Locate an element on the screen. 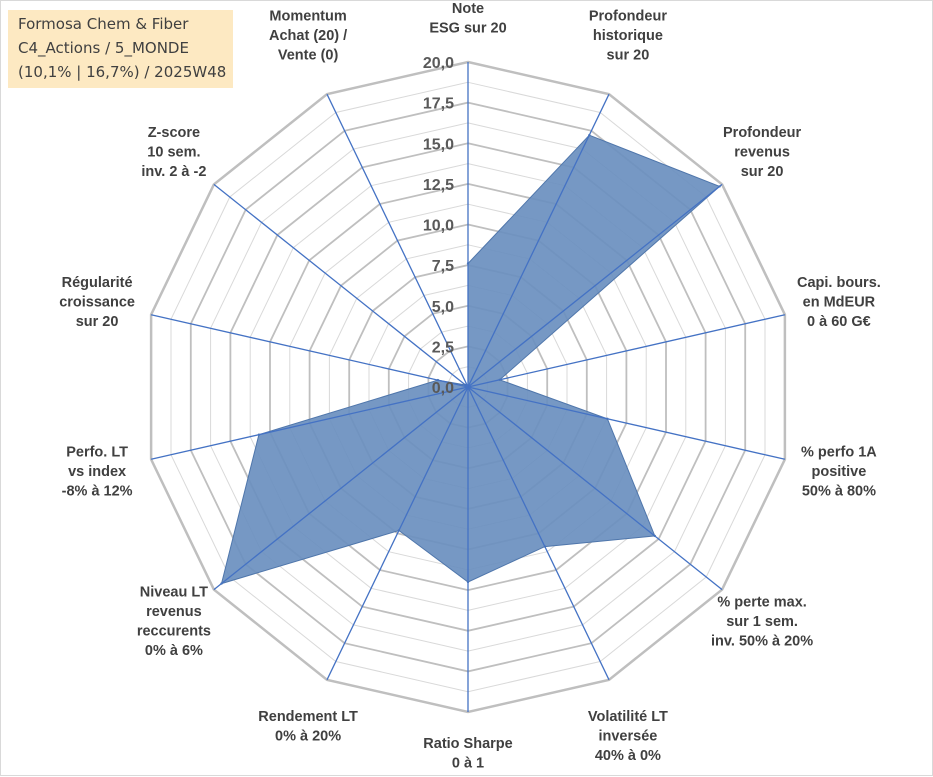  axis-label-12: Z-score 10 sem. inv. 2 à -2 is located at coordinates (173, 152).